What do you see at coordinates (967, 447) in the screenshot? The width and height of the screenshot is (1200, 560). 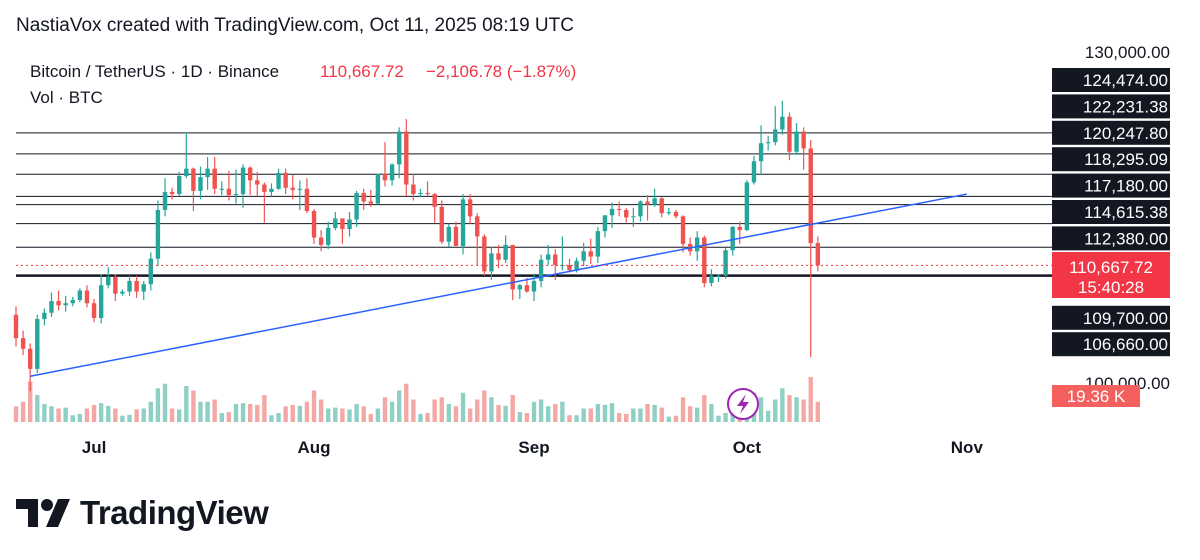 I see `time-axis-label: Nov` at bounding box center [967, 447].